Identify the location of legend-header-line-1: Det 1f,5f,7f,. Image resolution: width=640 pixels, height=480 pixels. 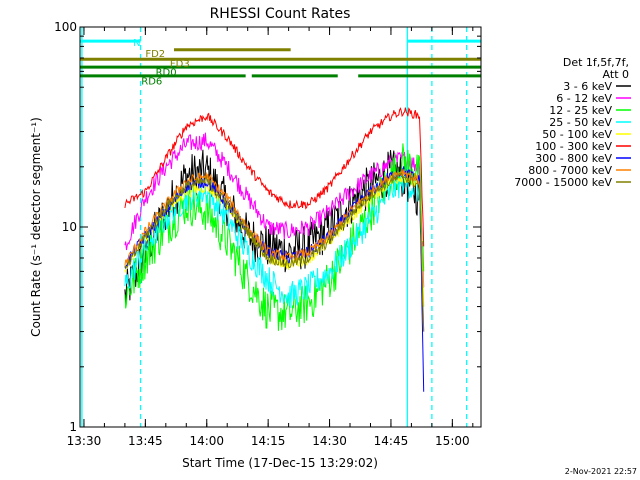
(596, 62).